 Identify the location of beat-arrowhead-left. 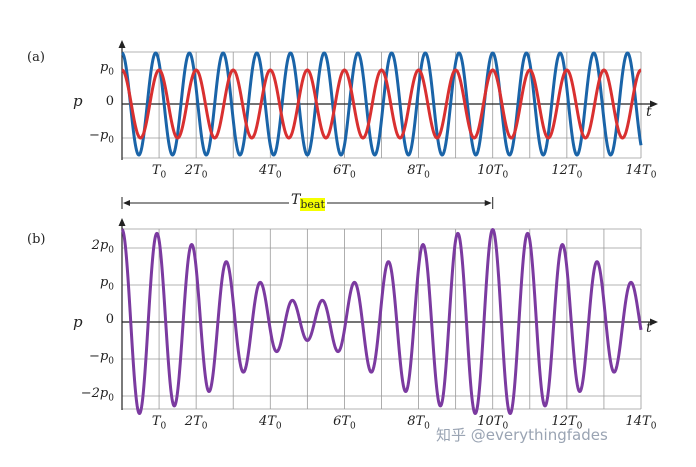
(126, 203).